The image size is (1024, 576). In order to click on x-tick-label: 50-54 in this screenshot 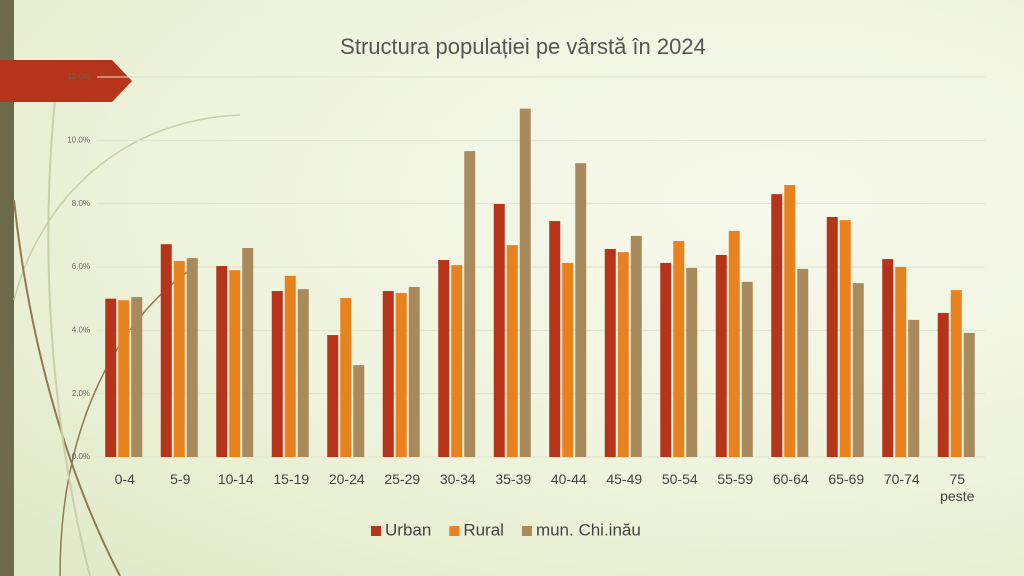, I will do `click(679, 479)`.